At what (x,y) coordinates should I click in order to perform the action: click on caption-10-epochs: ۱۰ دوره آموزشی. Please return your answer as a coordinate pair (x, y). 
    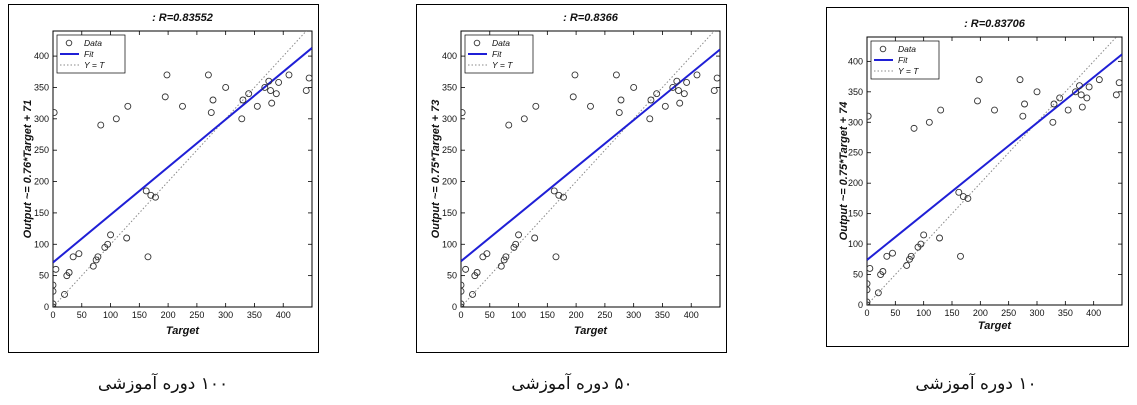
    Looking at the image, I should click on (976, 384).